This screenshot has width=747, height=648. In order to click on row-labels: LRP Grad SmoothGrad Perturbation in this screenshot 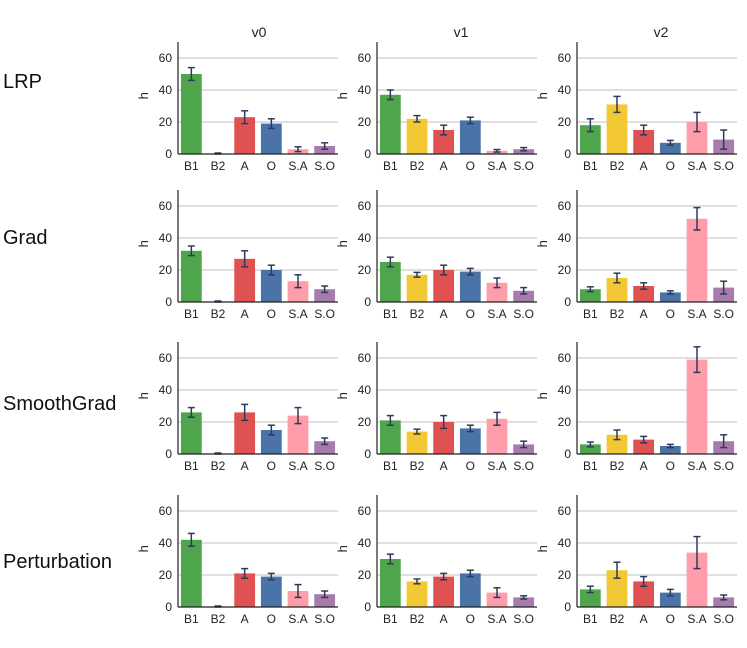, I will do `click(59, 322)`.